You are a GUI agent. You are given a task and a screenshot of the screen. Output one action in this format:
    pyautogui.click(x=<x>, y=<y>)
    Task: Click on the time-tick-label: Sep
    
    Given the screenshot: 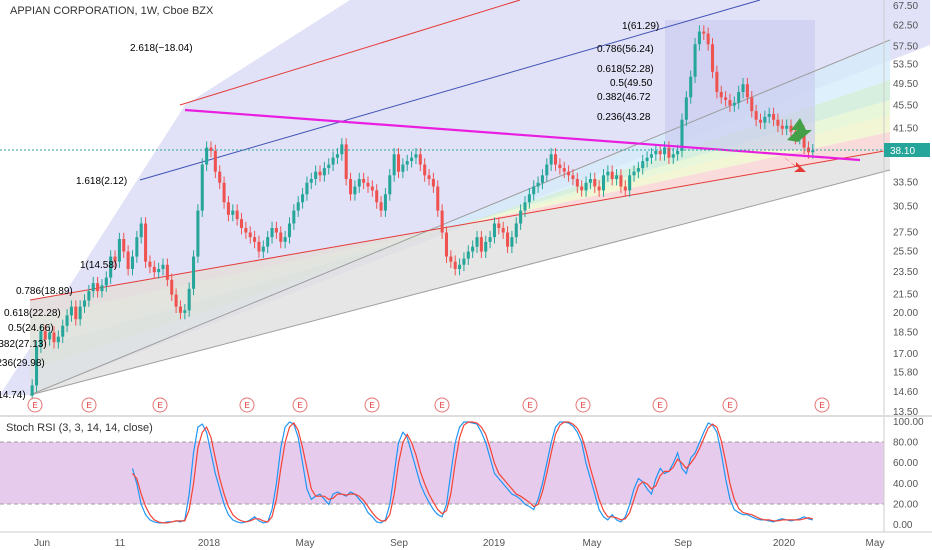 What is the action you would take?
    pyautogui.click(x=683, y=543)
    